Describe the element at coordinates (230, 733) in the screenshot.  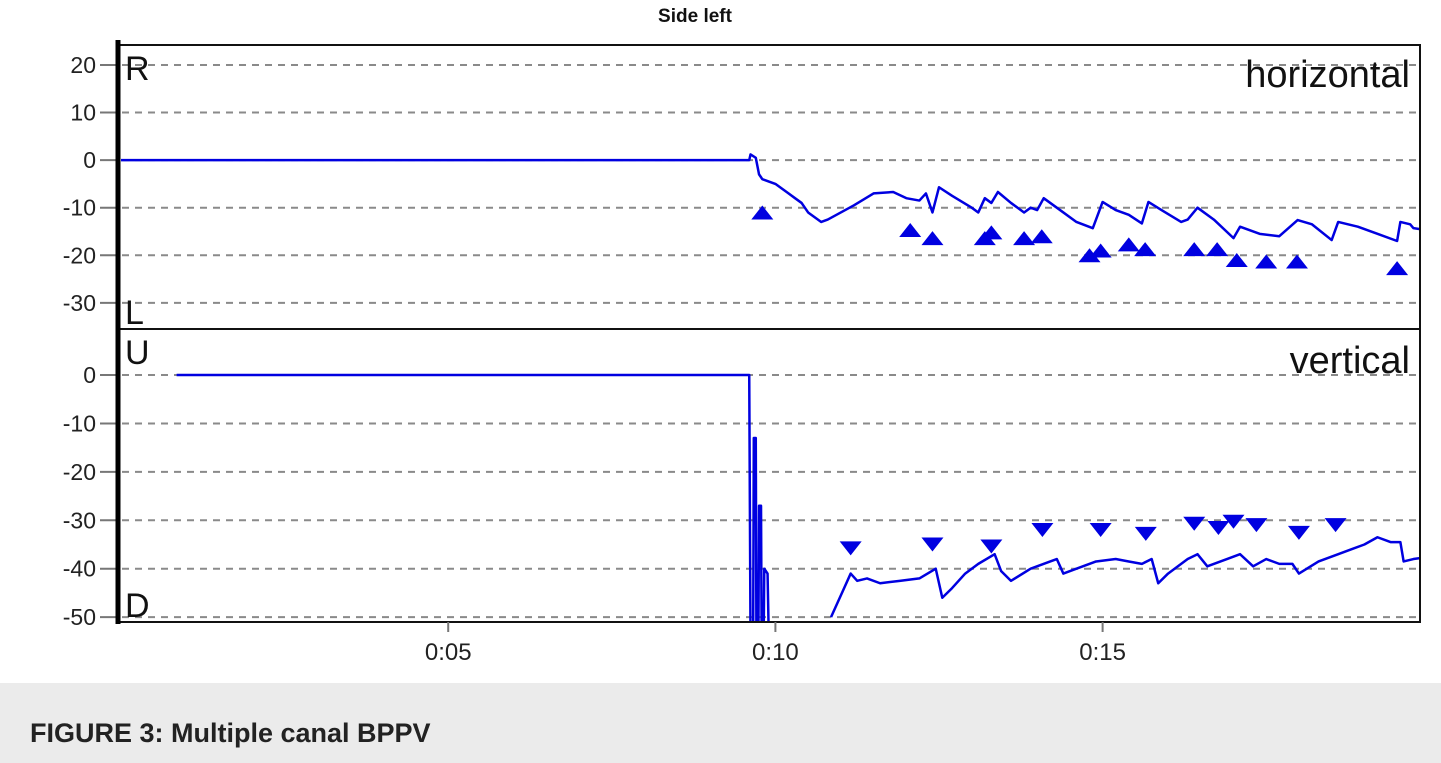
I see `figure-caption: FIGURE 3: Multiple canal BPPV` at that location.